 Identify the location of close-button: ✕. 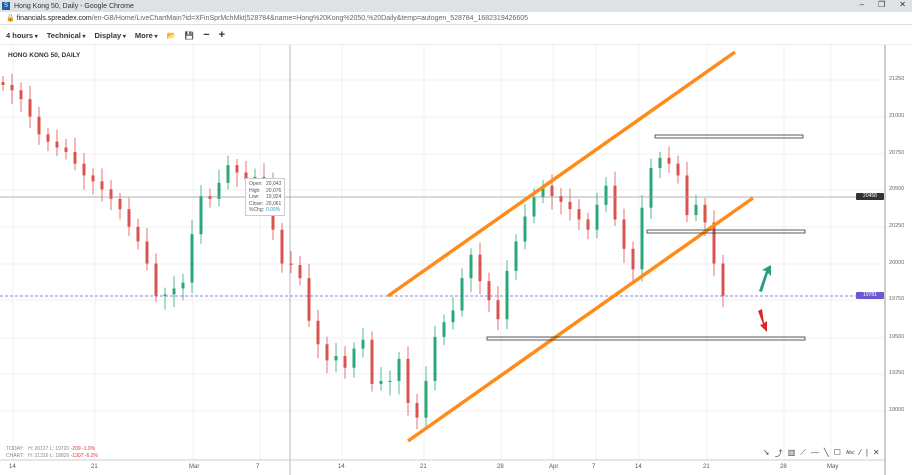
(902, 4).